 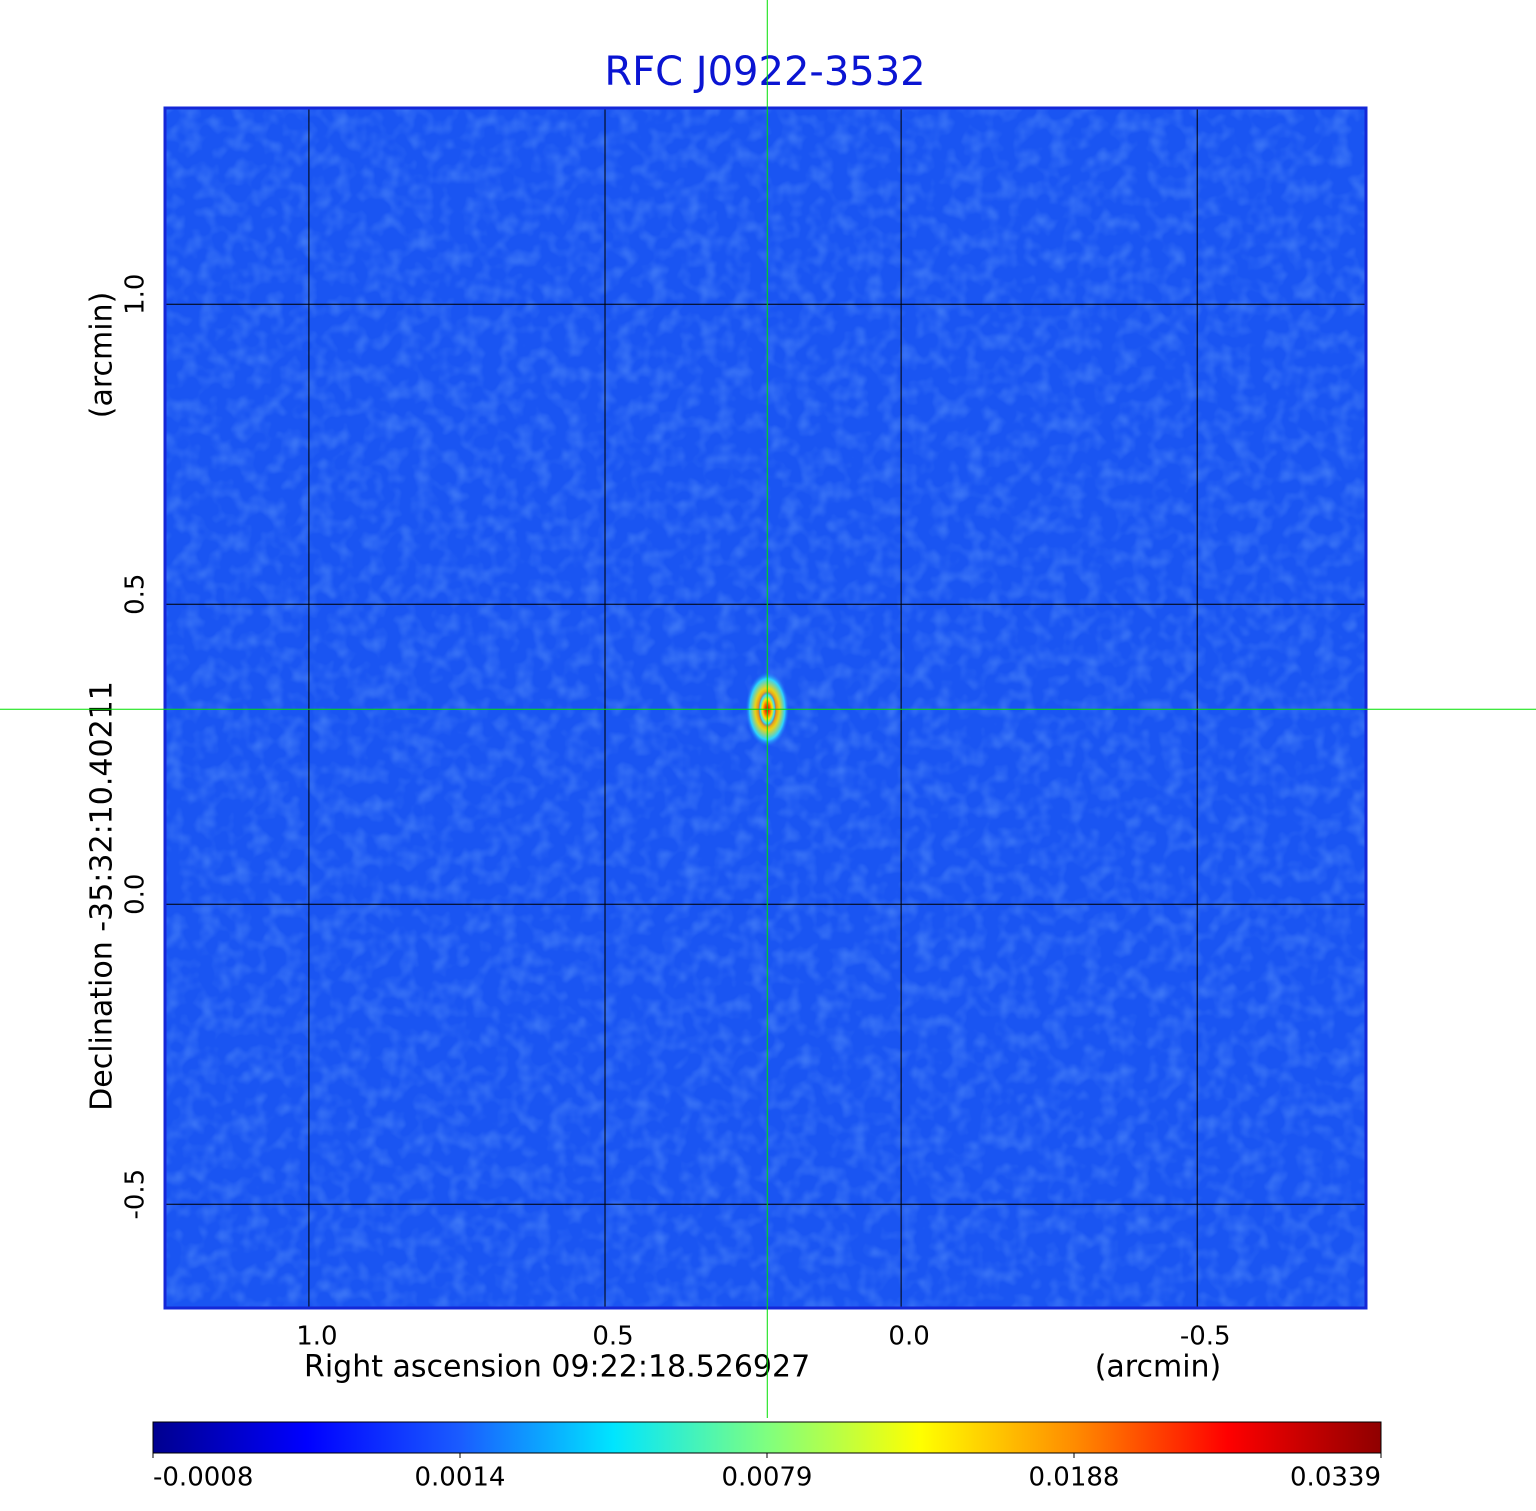 What do you see at coordinates (1205, 1337) in the screenshot?
I see `x-tick-label: -0.5` at bounding box center [1205, 1337].